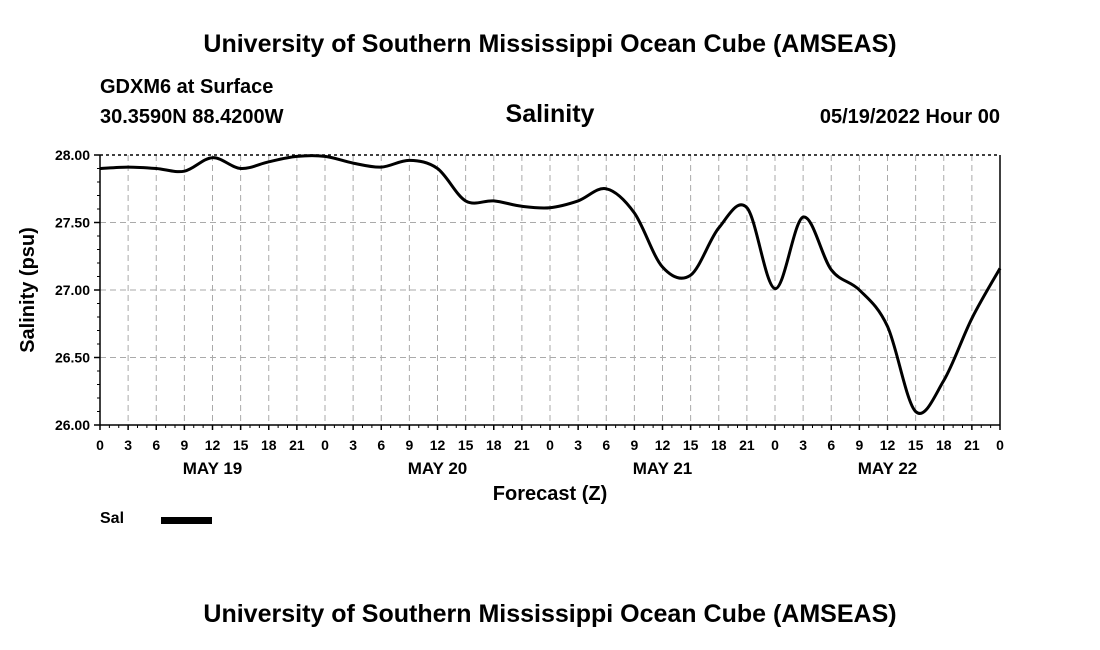 The height and width of the screenshot is (650, 1100). Describe the element at coordinates (663, 468) in the screenshot. I see `date-label: MAY 21` at that location.